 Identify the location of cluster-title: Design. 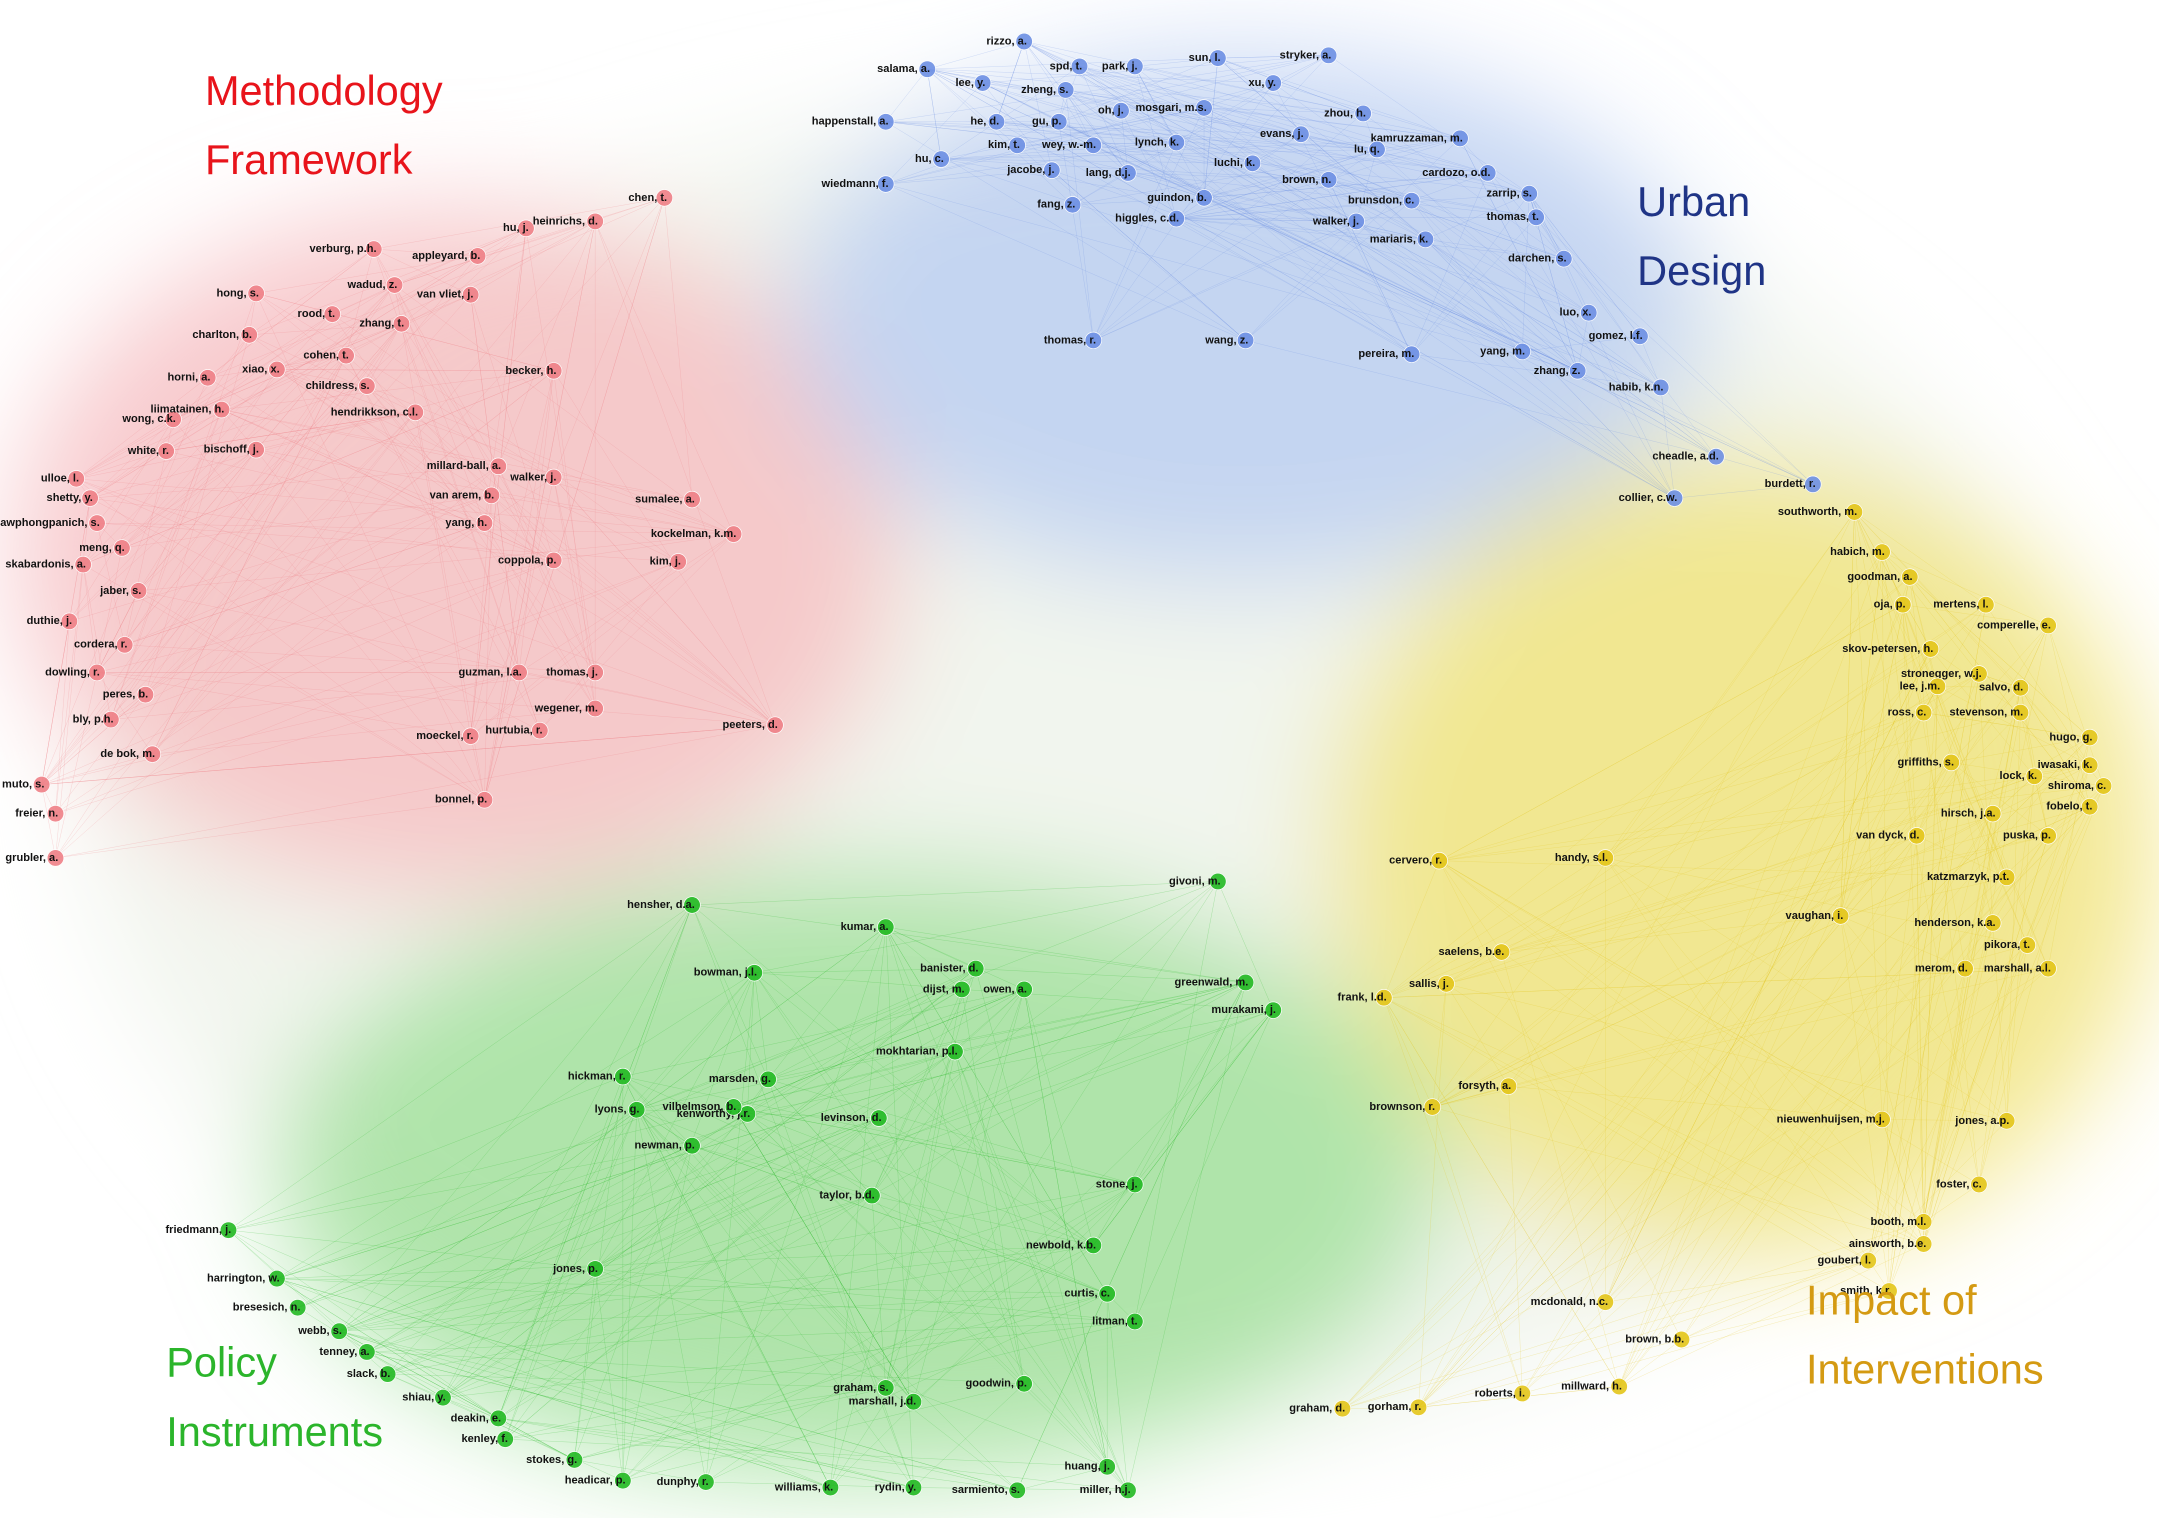
(1701, 270).